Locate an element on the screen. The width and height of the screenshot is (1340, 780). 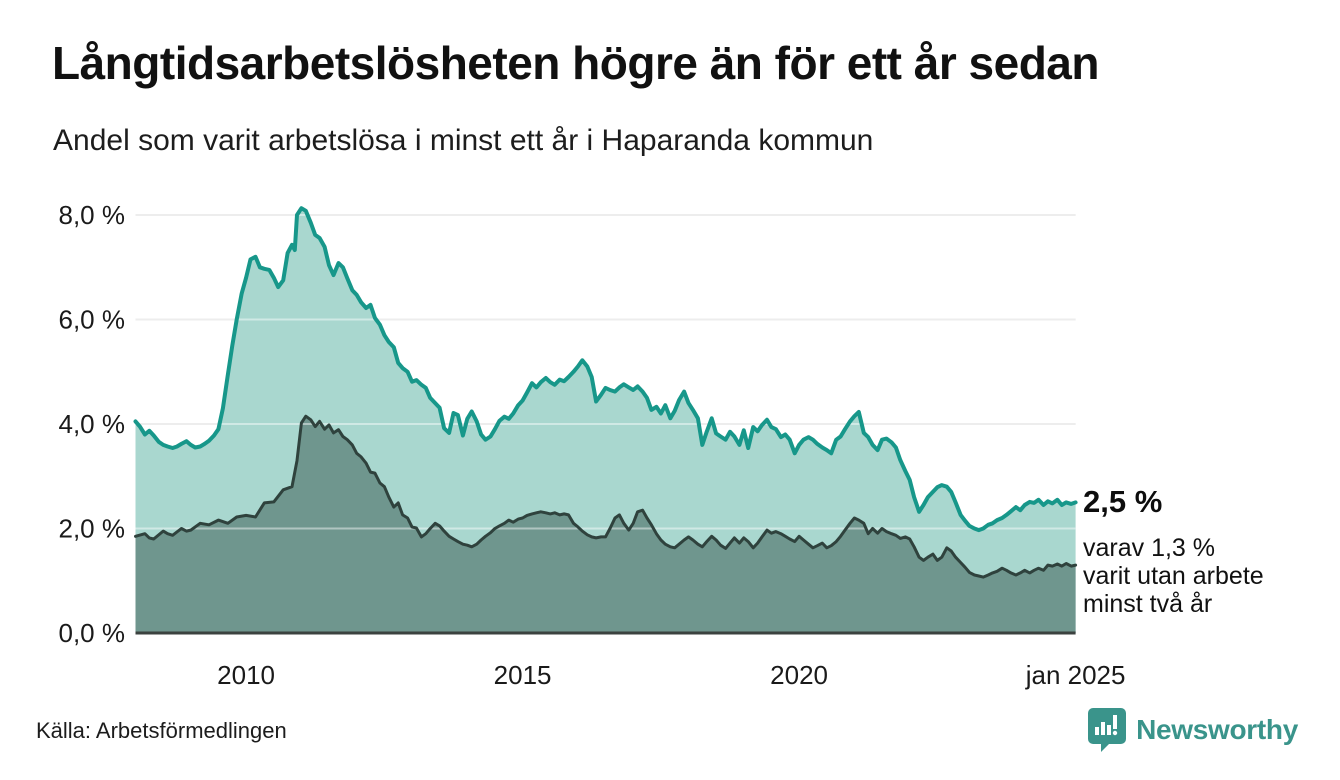
annotation-line: varav 1,3 % is located at coordinates (1149, 548).